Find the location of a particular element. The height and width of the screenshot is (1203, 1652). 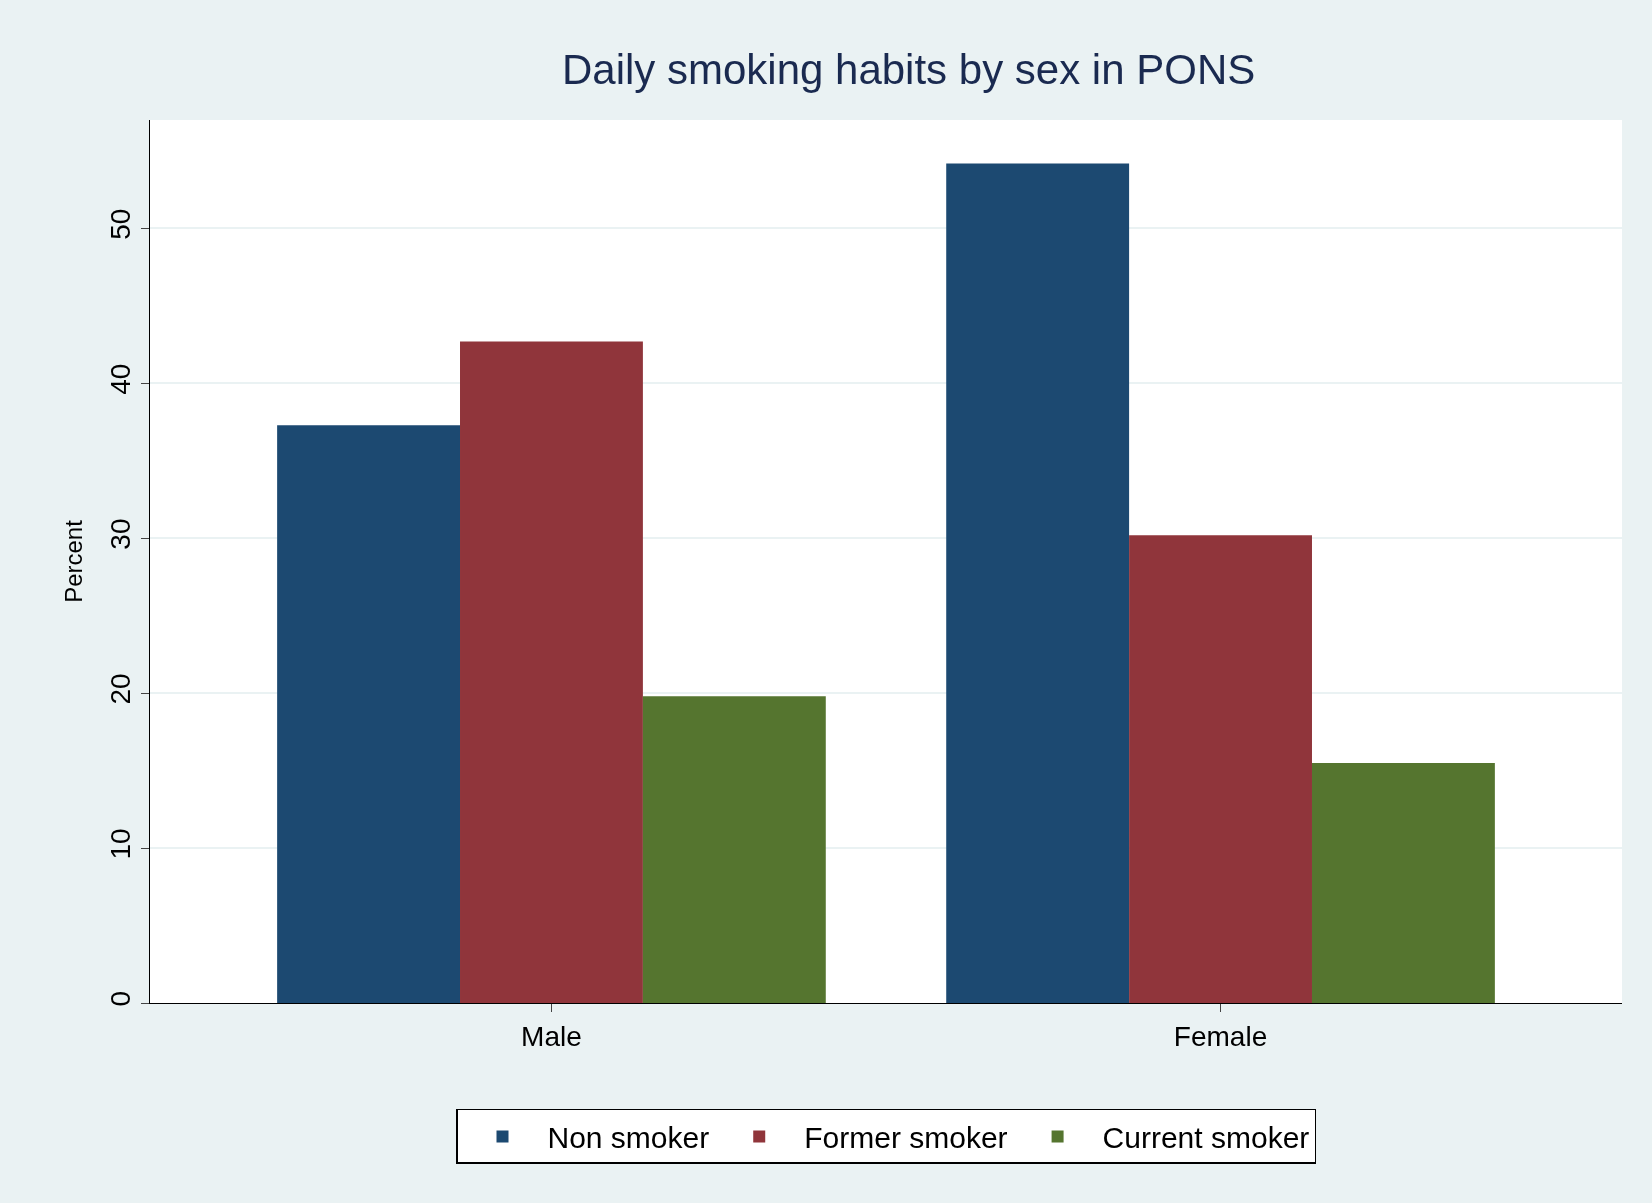

y-tick-label: 0 is located at coordinates (120, 999).